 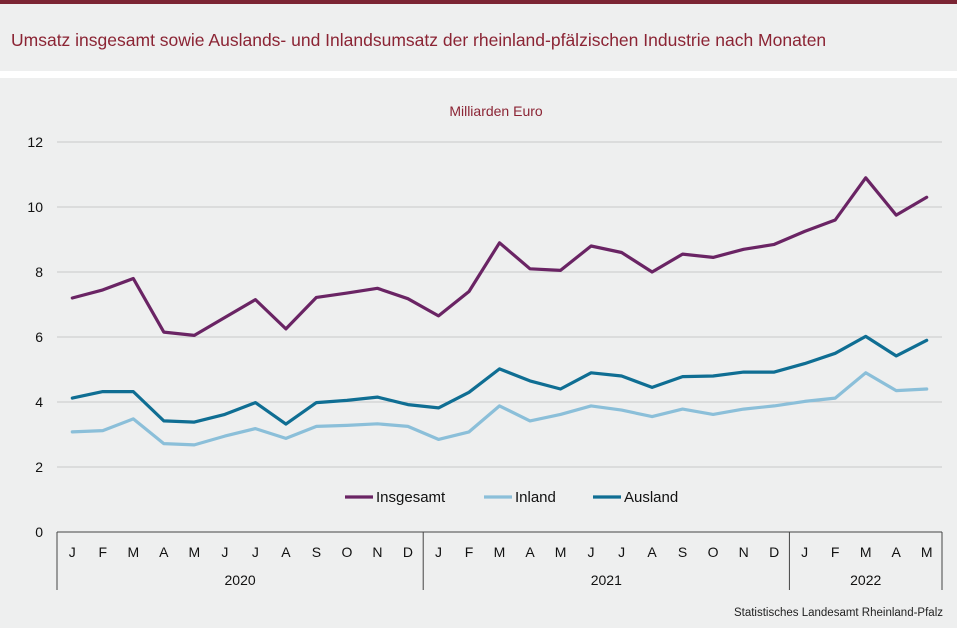 I want to click on legend-label-ausland: Ausland, so click(x=651, y=497).